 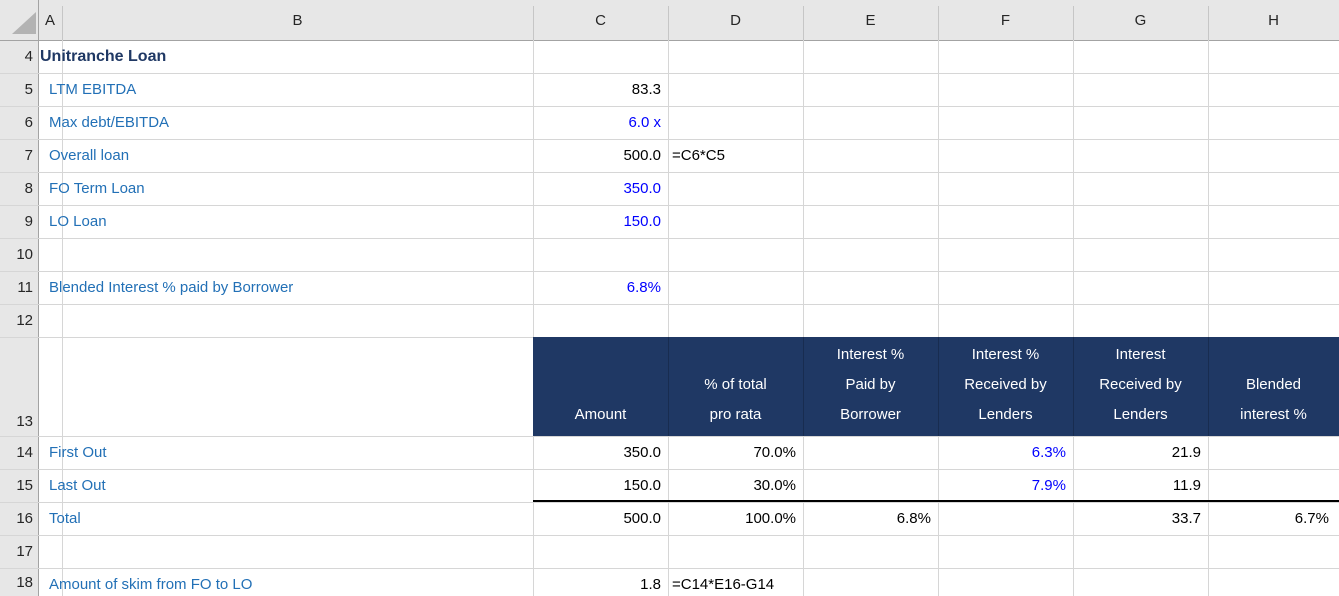 What do you see at coordinates (103, 56) in the screenshot?
I see `cell-a4-title: Unitranche Loan` at bounding box center [103, 56].